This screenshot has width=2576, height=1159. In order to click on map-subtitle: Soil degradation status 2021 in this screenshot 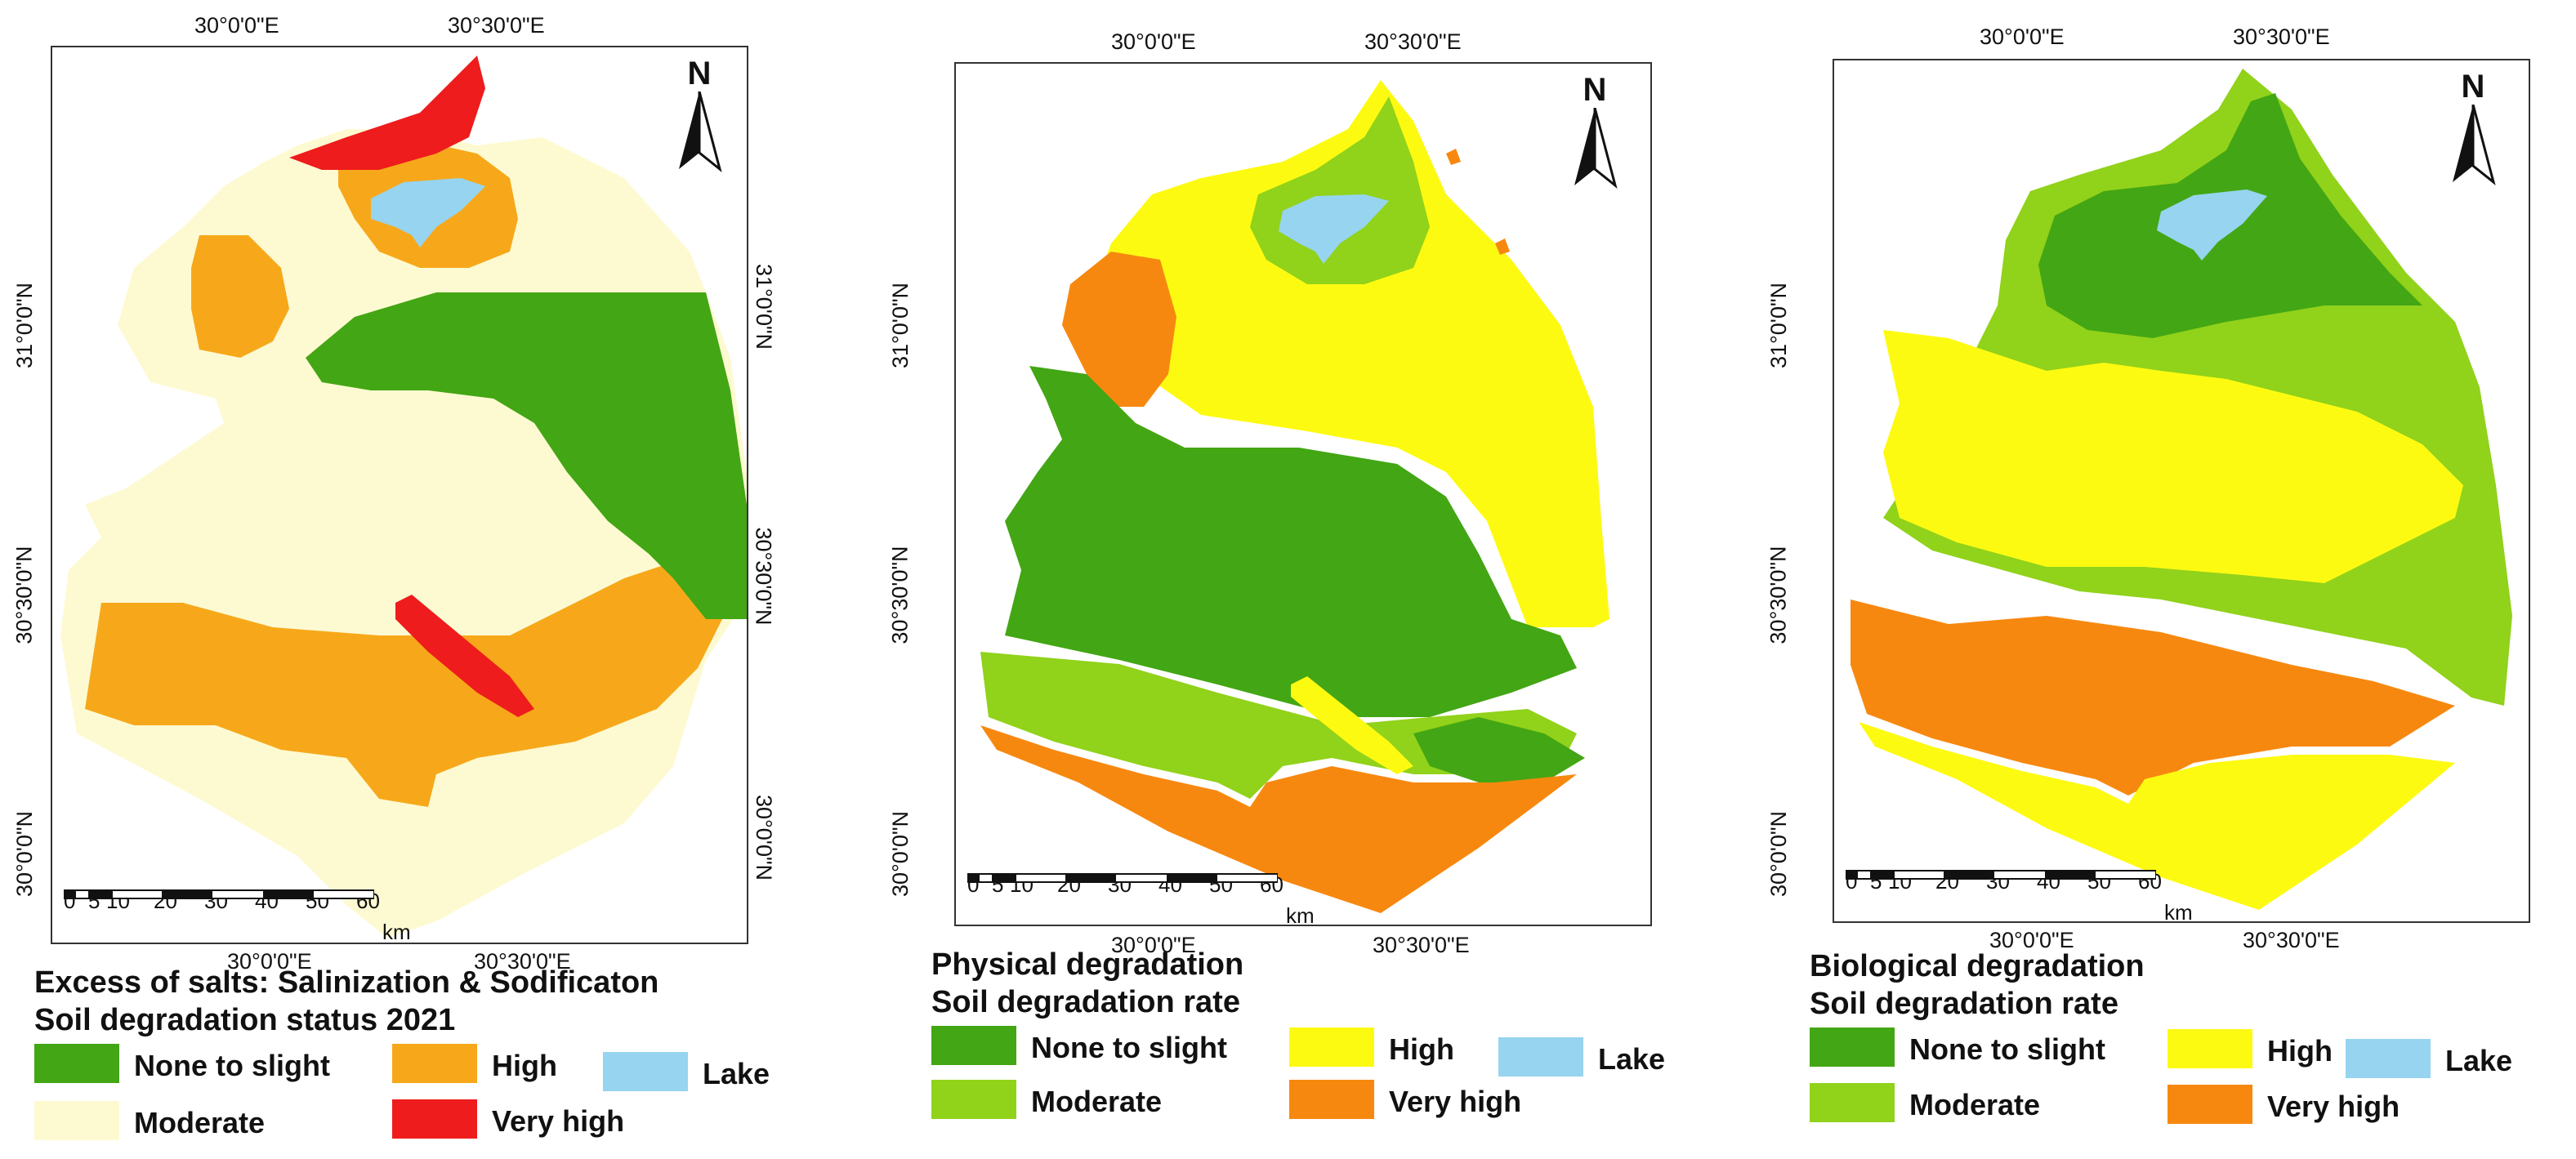, I will do `click(245, 1020)`.